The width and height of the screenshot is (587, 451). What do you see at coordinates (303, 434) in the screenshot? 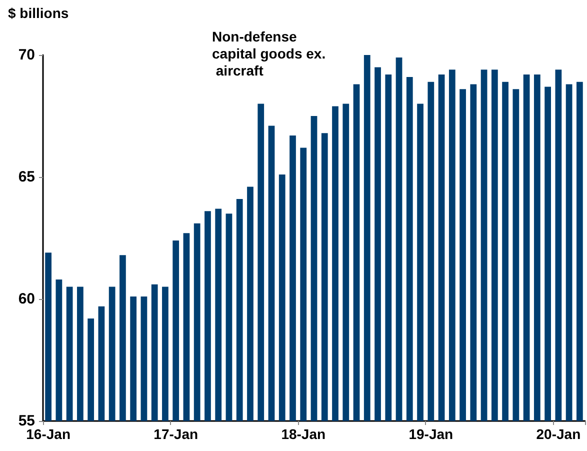
I see `x-tick-label: 18-Jan` at bounding box center [303, 434].